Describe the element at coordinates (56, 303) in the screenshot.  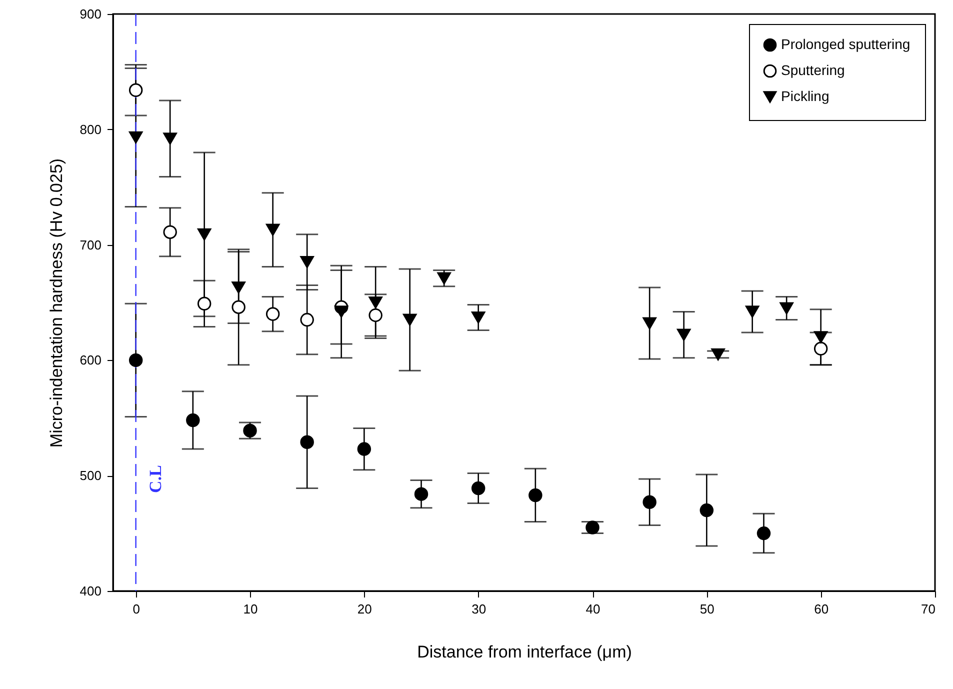
I see `y-axis-title: Micro-indentation hardness (Hv 0.025)` at that location.